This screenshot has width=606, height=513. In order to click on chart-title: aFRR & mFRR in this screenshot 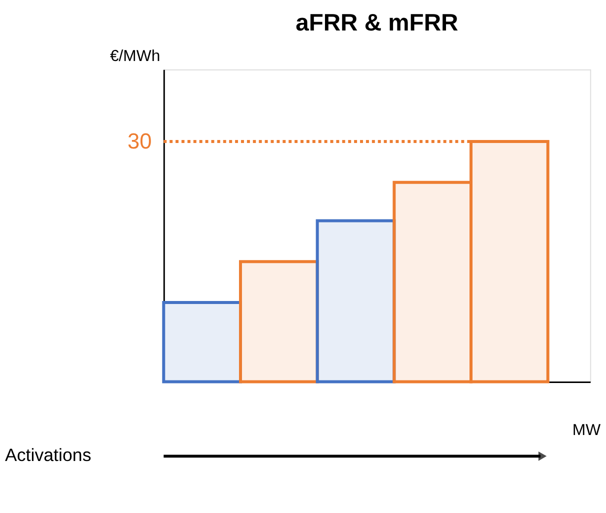, I will do `click(377, 23)`.